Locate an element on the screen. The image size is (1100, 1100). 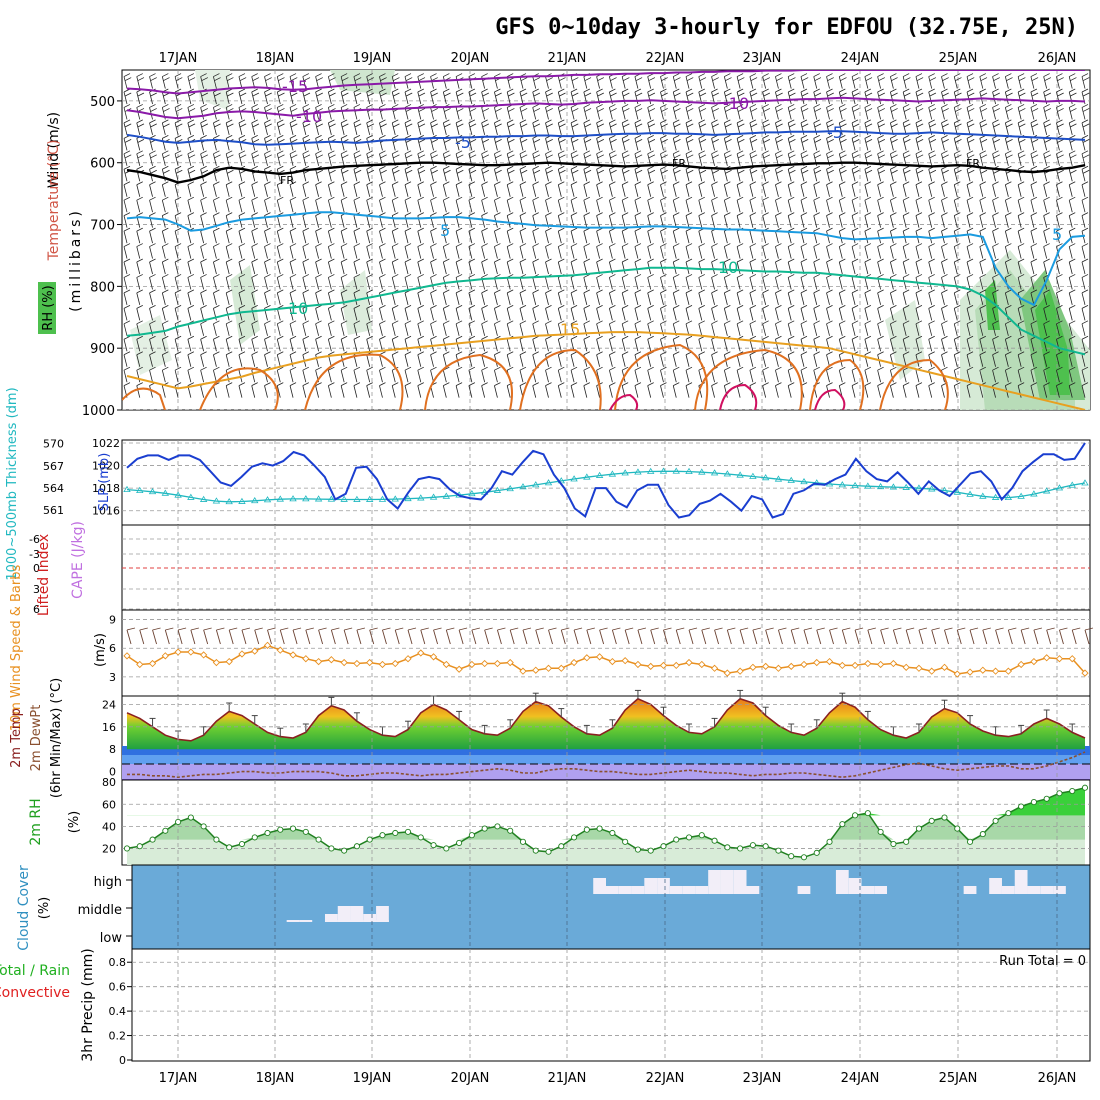
warm-low-level-contours is located at coordinates (535, 376).